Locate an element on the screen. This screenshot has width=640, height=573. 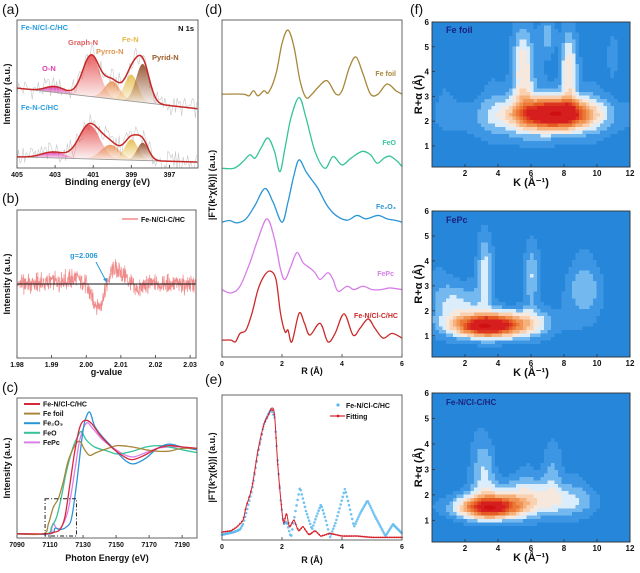
g-value-annotation: g=2.006 is located at coordinates (84, 255).